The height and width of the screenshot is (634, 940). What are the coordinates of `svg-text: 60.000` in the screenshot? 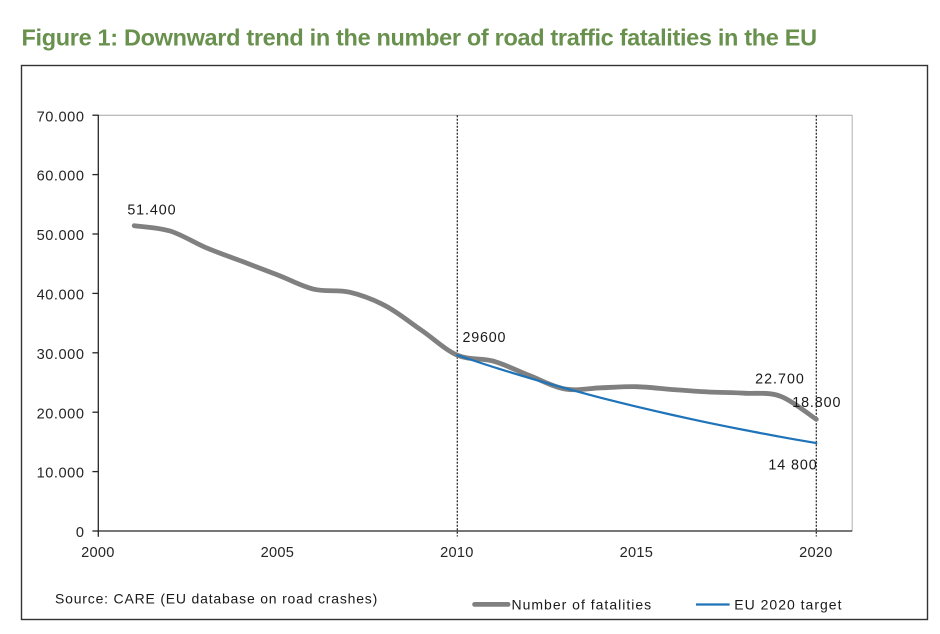 It's located at (61, 177).